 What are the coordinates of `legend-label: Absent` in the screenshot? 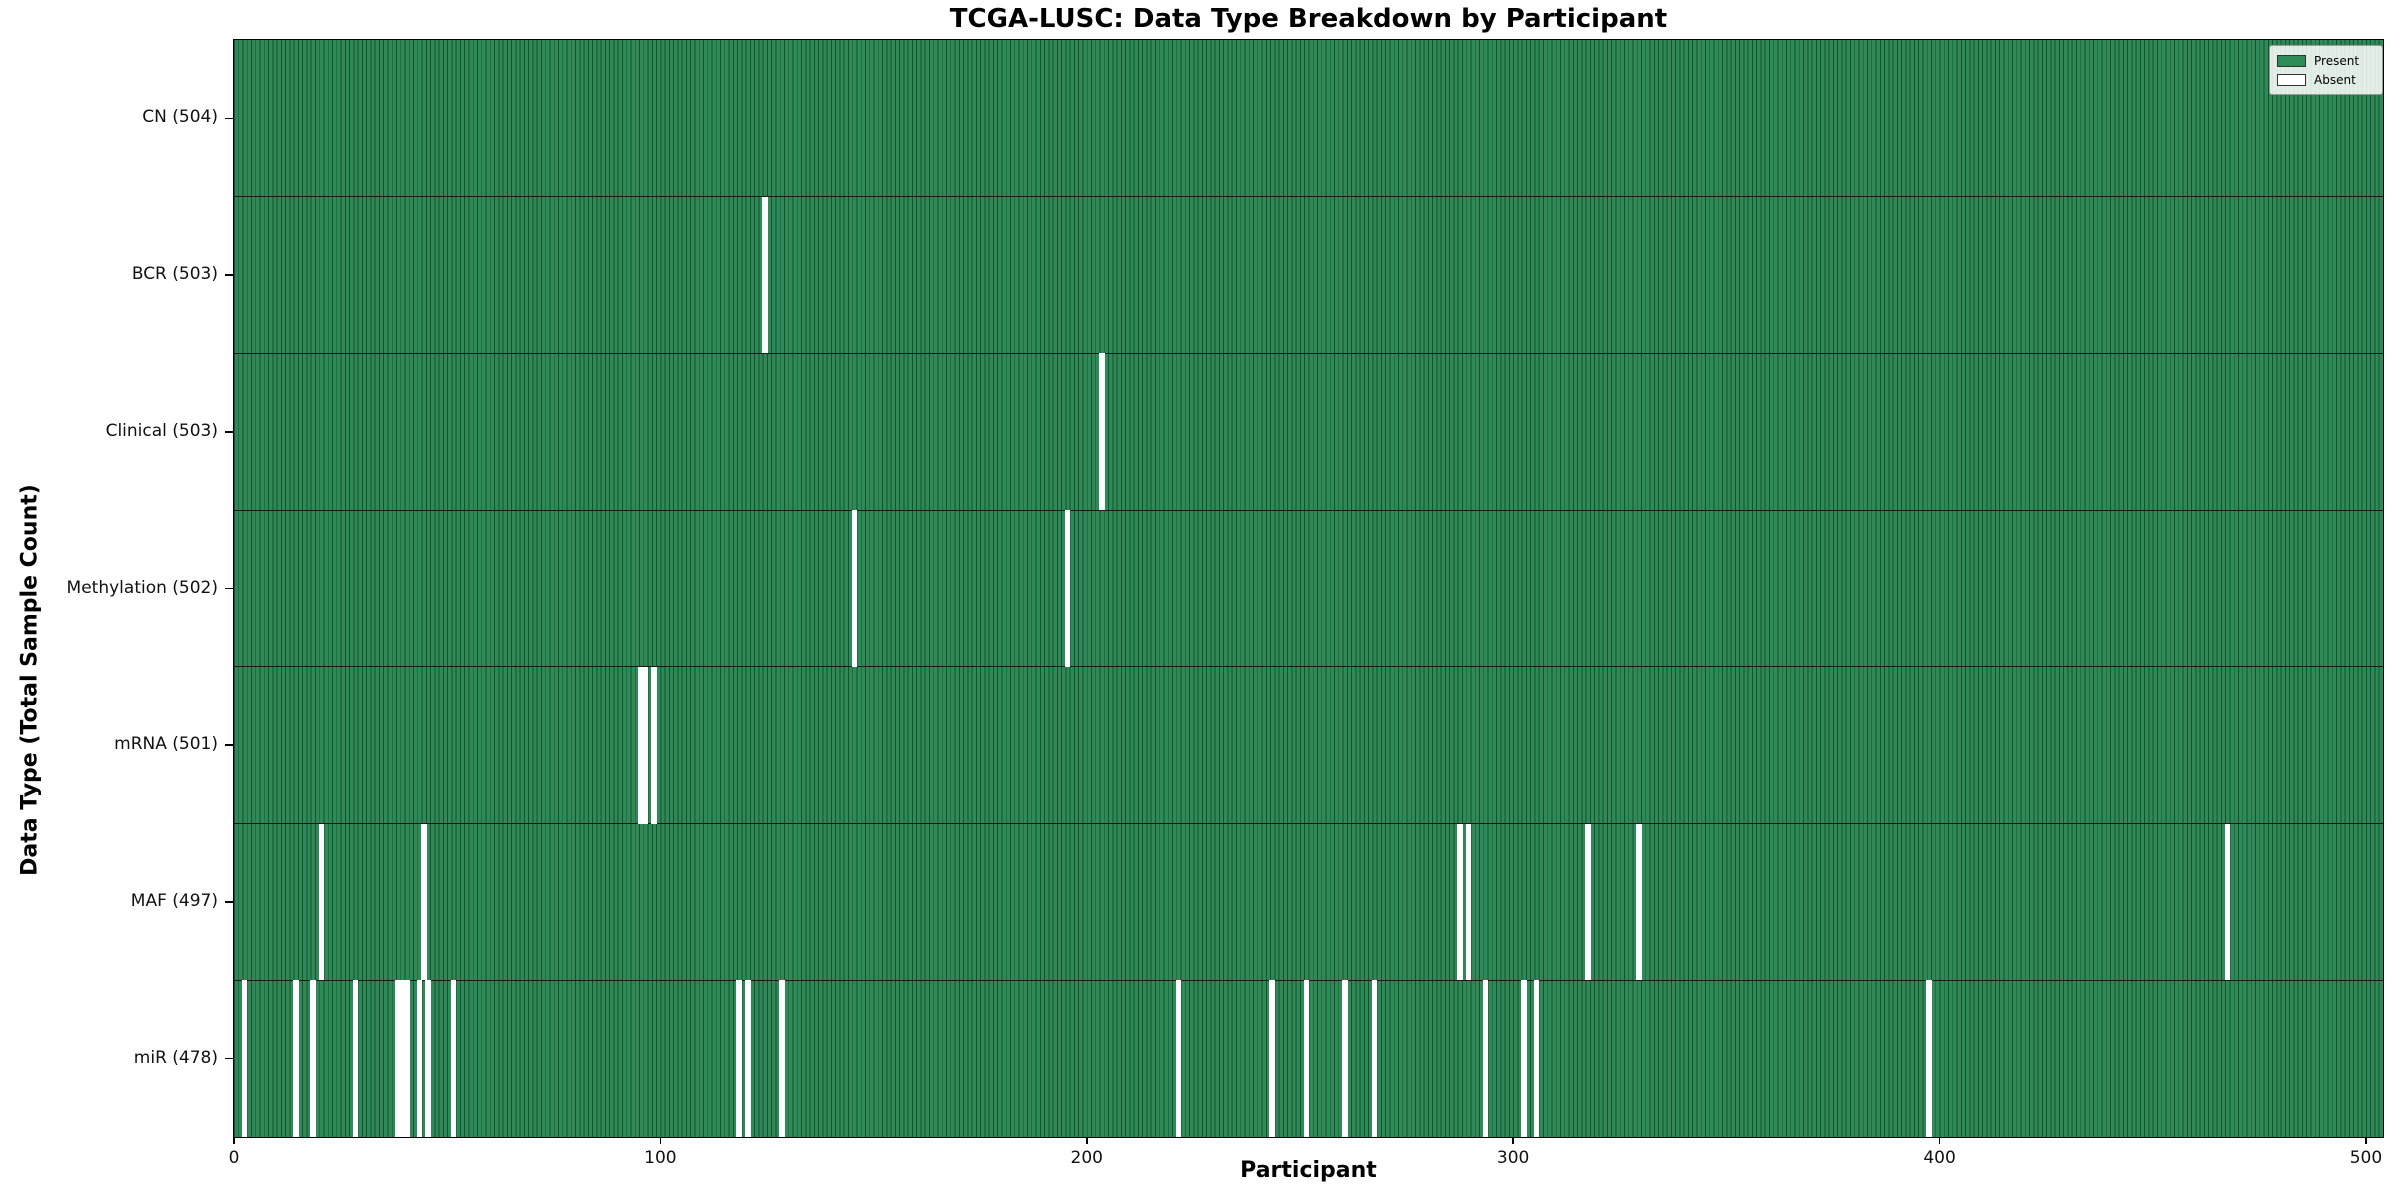 It's located at (2335, 79).